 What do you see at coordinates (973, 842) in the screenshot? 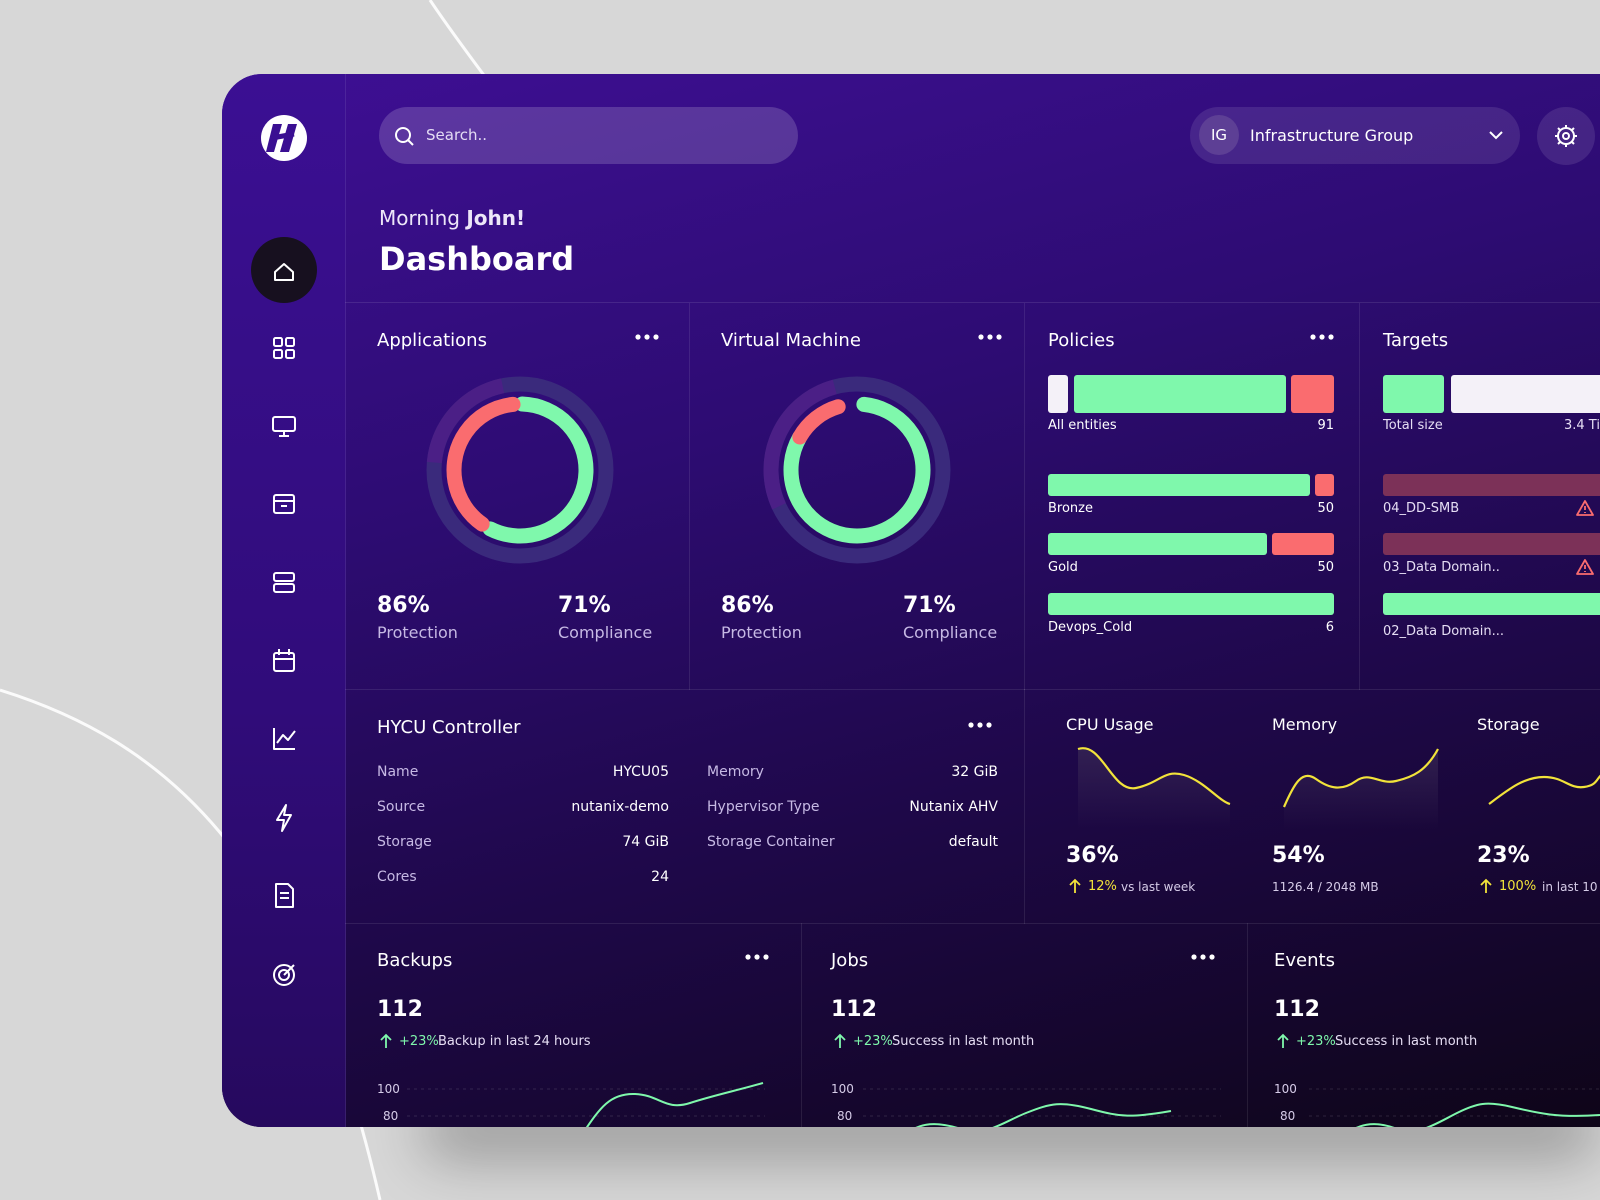
I see `field-value: default` at bounding box center [973, 842].